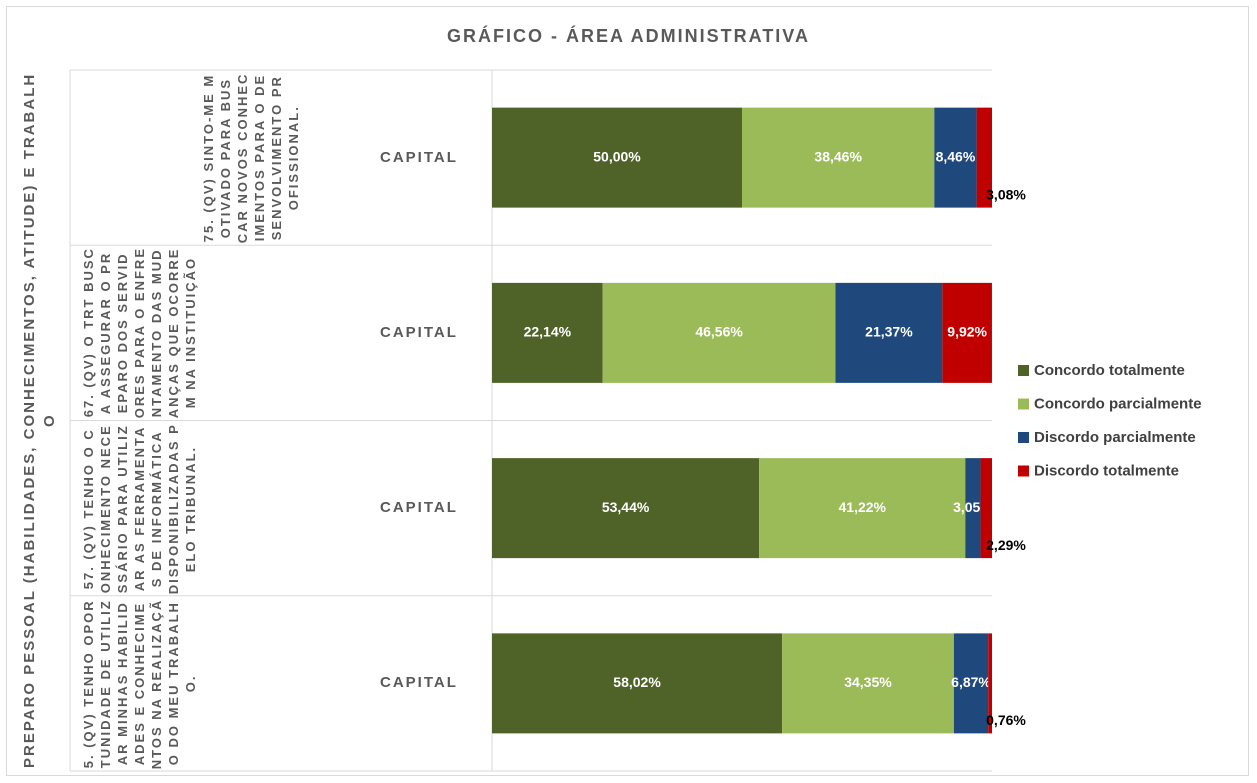 This screenshot has width=1257, height=783. I want to click on data-label: 38,46%, so click(838, 156).